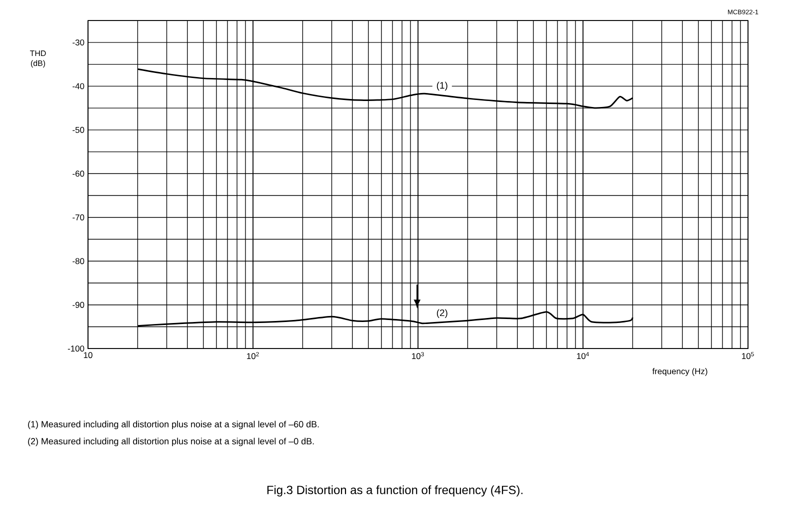 This screenshot has width=790, height=506. I want to click on y-tick-label: -50, so click(78, 129).